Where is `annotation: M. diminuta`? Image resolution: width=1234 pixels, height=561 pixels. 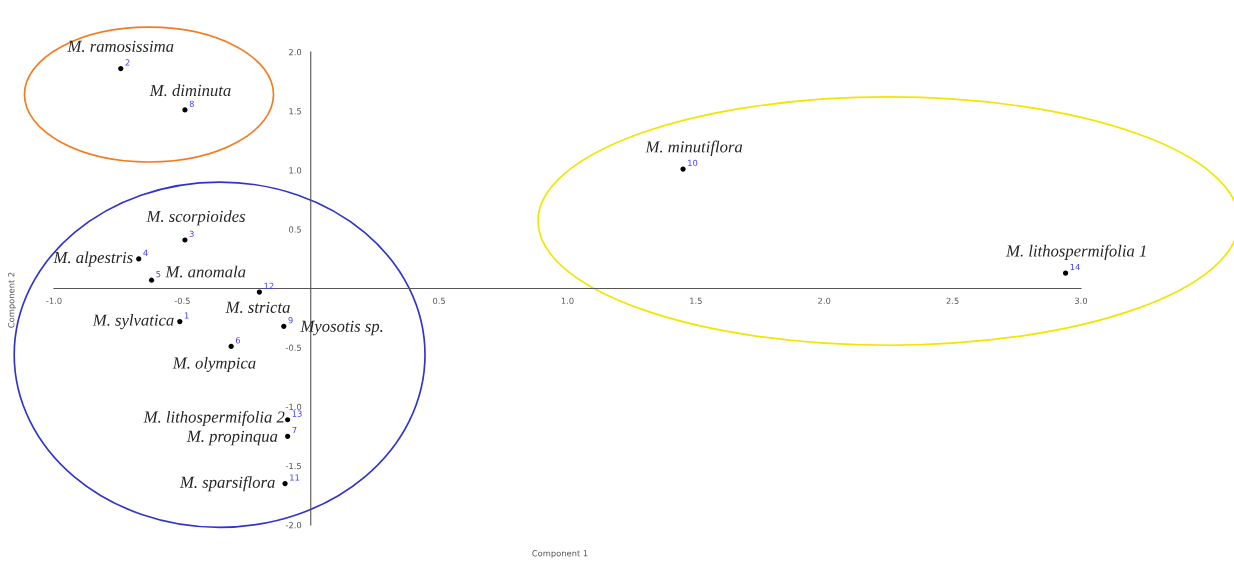 annotation: M. diminuta is located at coordinates (190, 90).